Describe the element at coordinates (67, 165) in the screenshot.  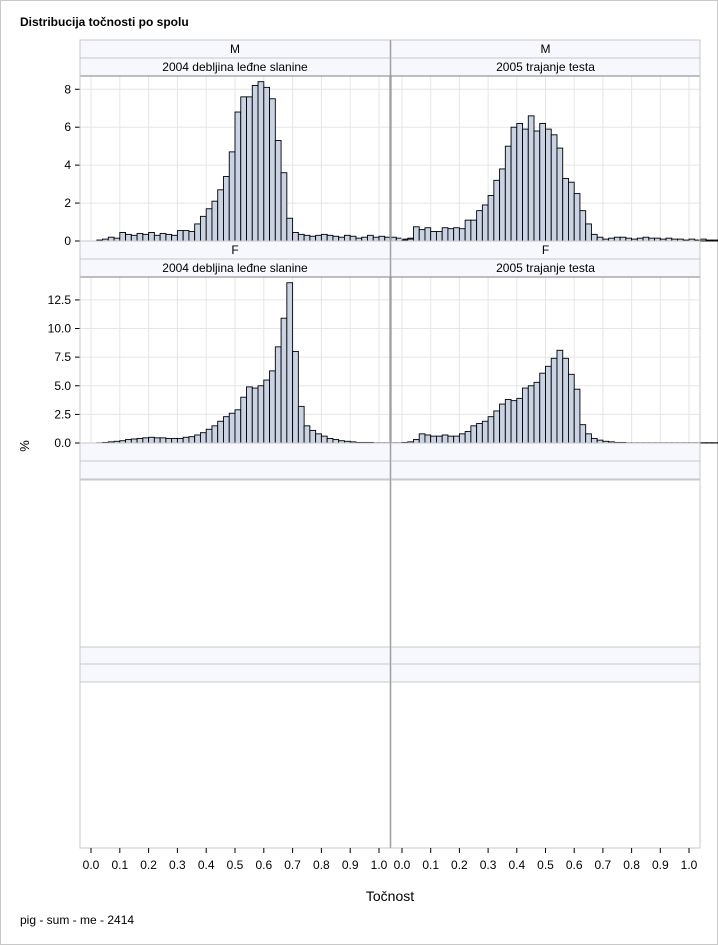
I see `y-tick-label: 4` at that location.